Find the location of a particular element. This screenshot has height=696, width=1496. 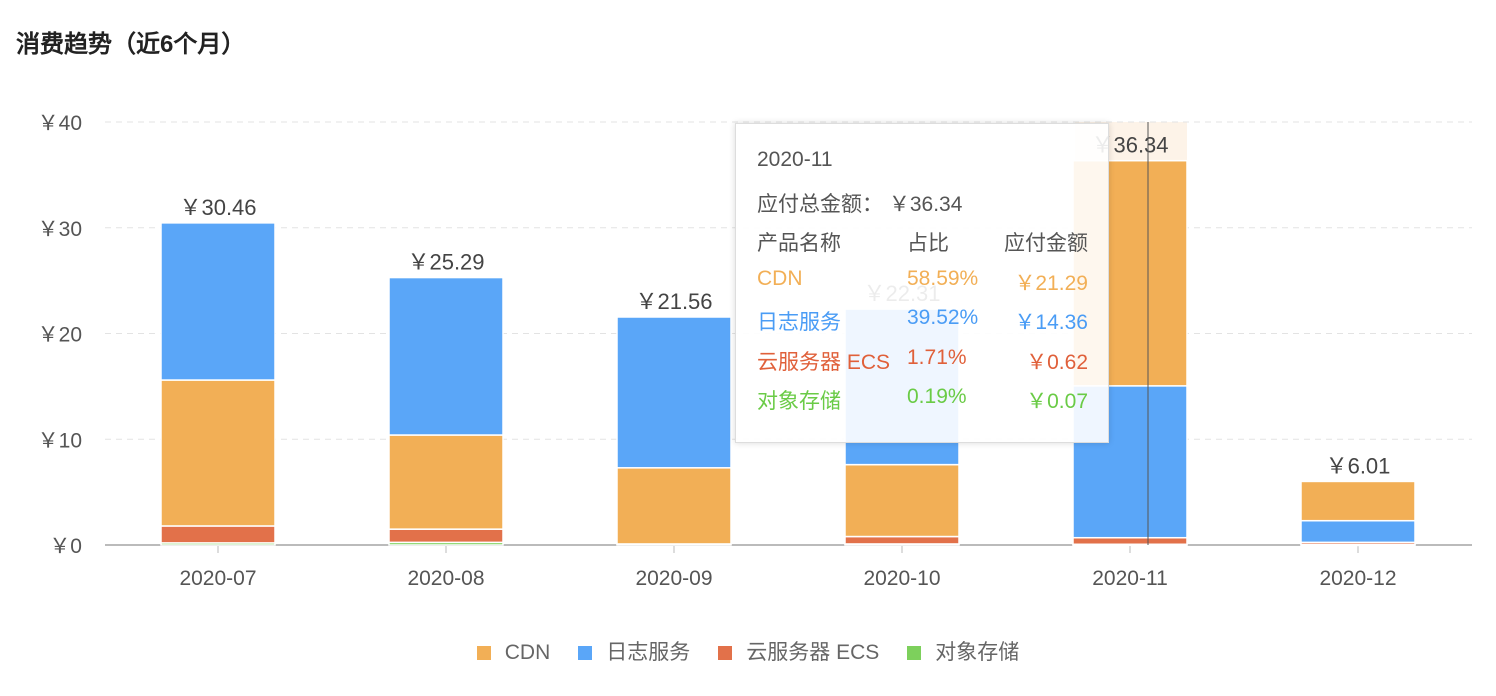

x-tick-label: 2020-09 is located at coordinates (673, 578).